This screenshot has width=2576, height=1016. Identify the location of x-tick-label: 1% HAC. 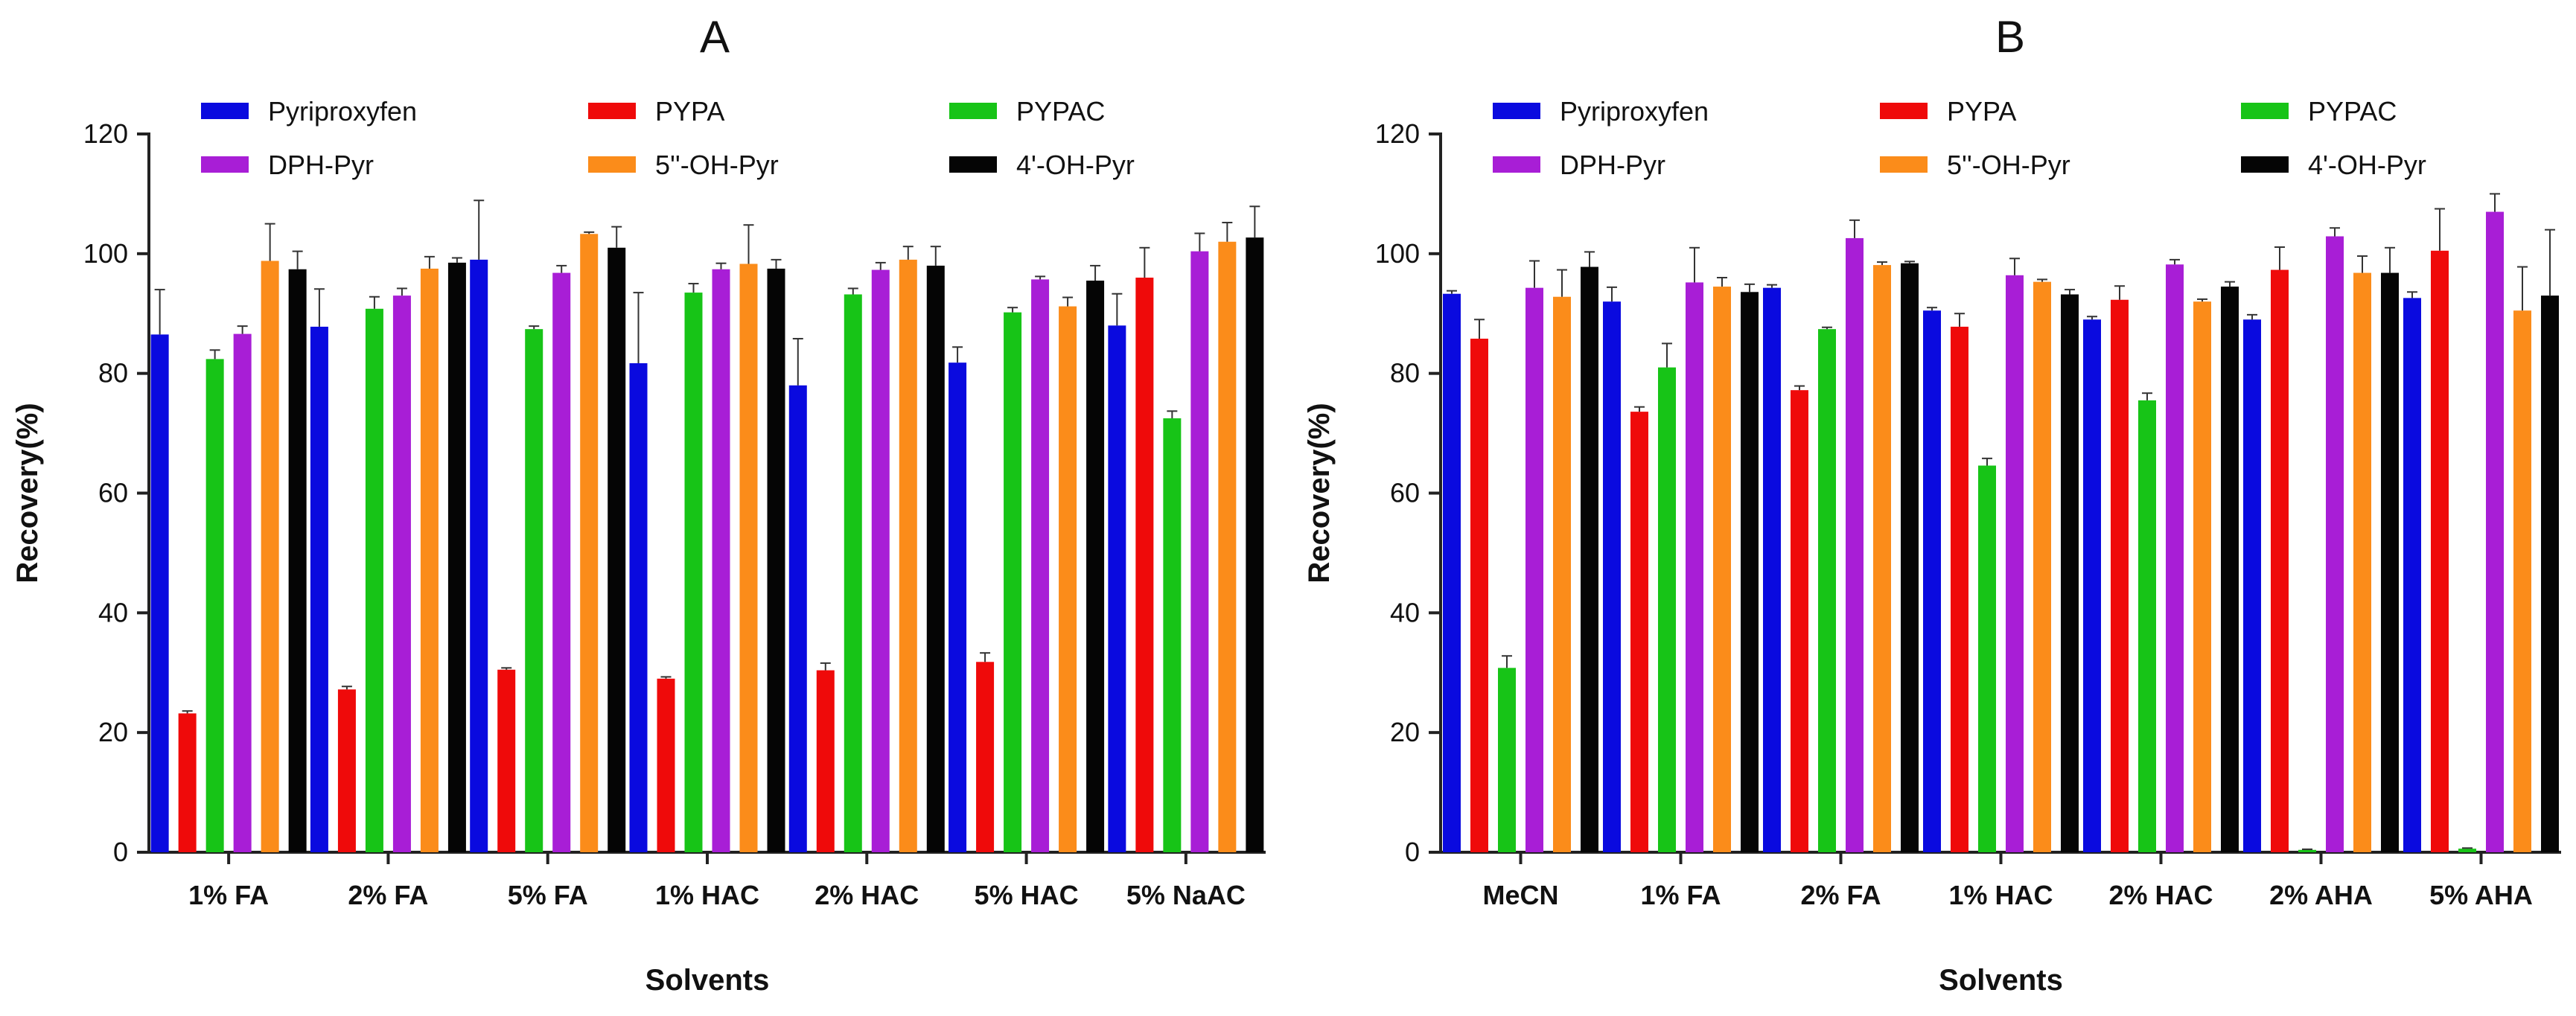
(707, 895).